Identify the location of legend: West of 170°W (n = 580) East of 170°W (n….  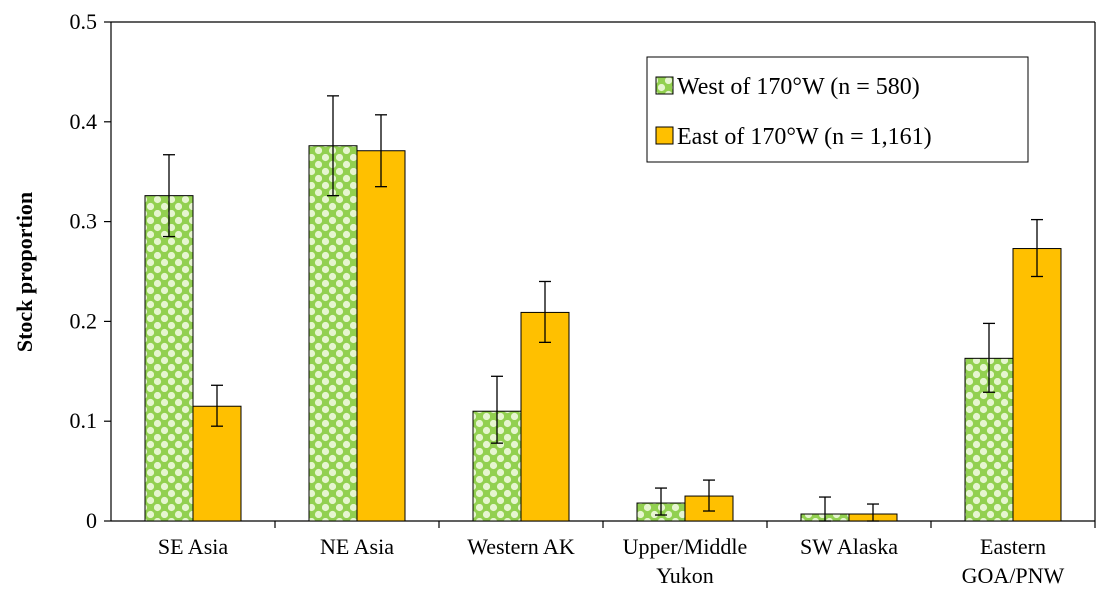
(837, 109).